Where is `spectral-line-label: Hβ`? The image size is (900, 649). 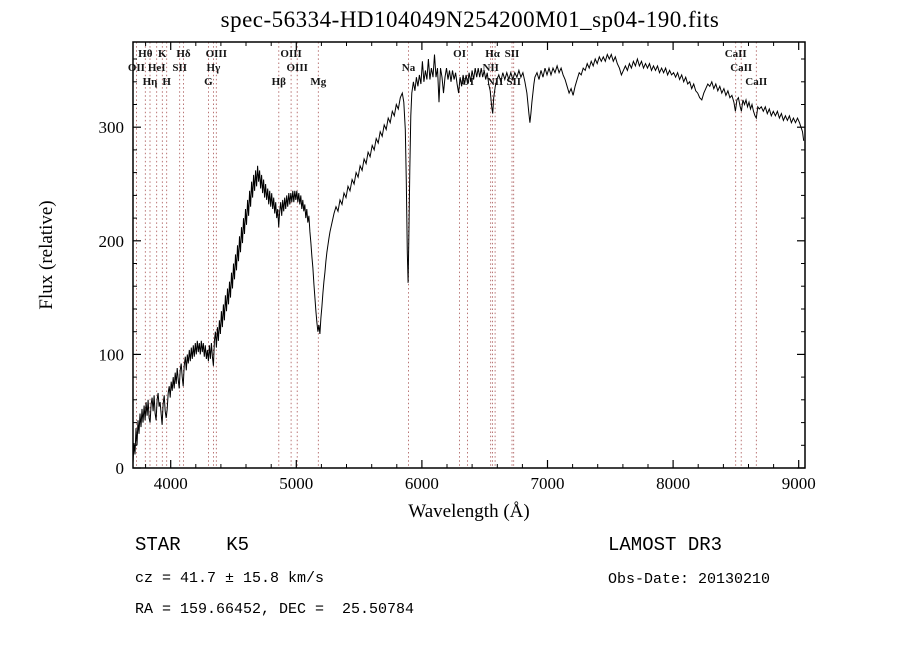 spectral-line-label: Hβ is located at coordinates (279, 82).